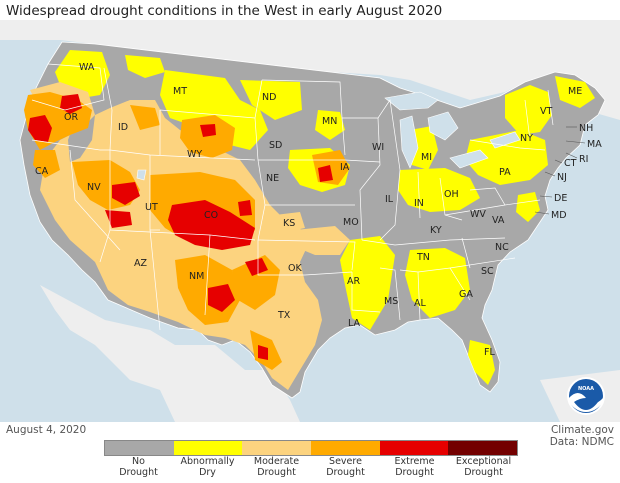 This screenshot has width=620, height=483. What do you see at coordinates (419, 203) in the screenshot?
I see `state-label-in: IN` at bounding box center [419, 203].